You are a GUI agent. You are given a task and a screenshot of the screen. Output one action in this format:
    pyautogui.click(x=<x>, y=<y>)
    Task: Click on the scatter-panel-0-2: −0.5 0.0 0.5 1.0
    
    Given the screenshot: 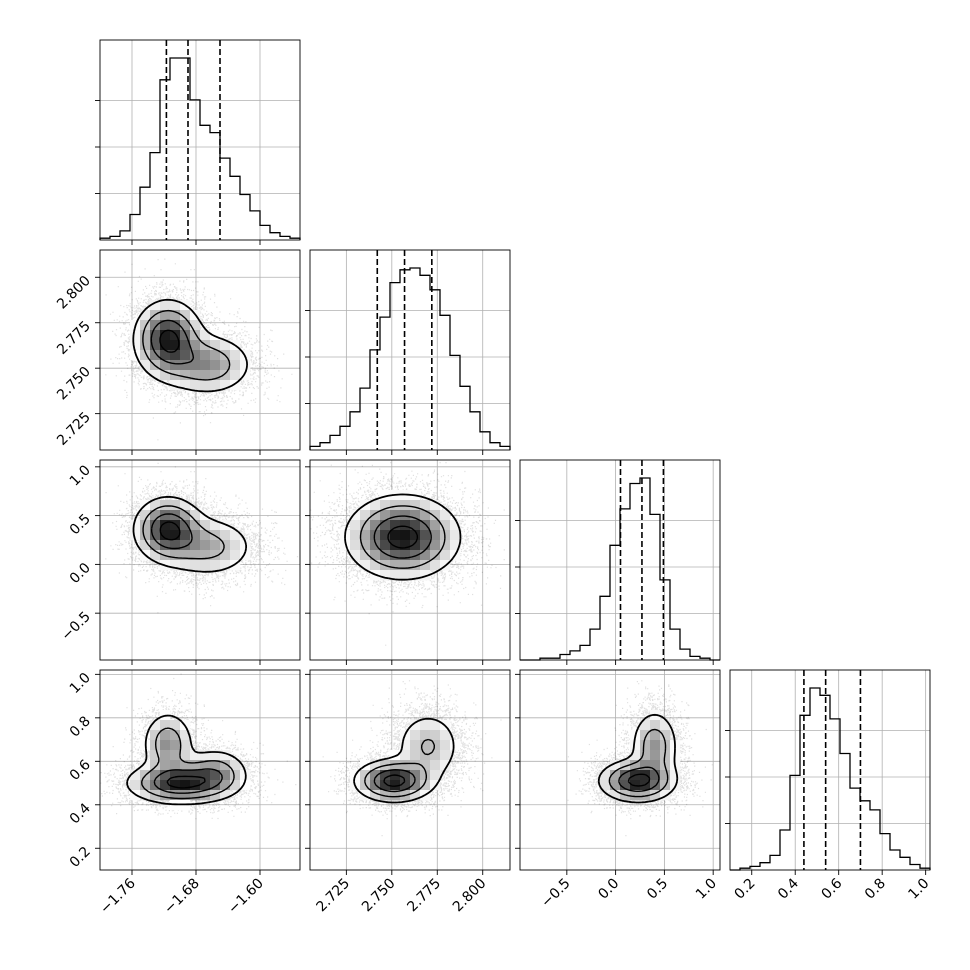 What is the action you would take?
    pyautogui.click(x=179, y=562)
    